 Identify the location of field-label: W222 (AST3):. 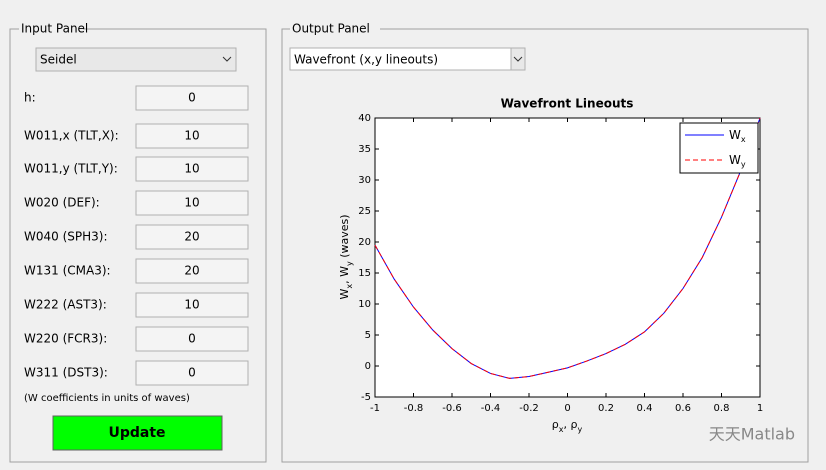
(65, 305).